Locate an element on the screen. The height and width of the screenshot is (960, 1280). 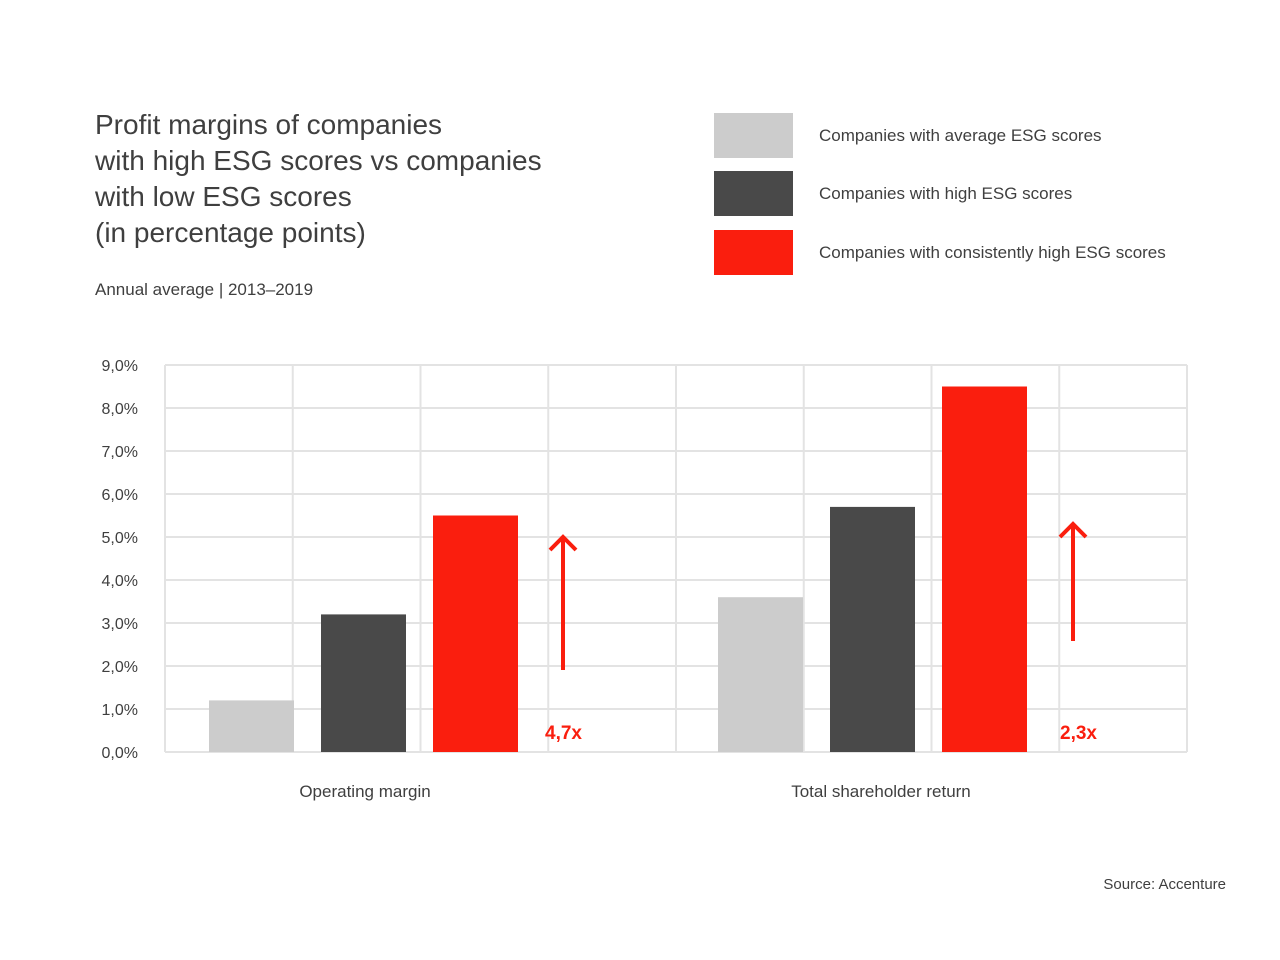
y-tick-label: 2,0% is located at coordinates (120, 667).